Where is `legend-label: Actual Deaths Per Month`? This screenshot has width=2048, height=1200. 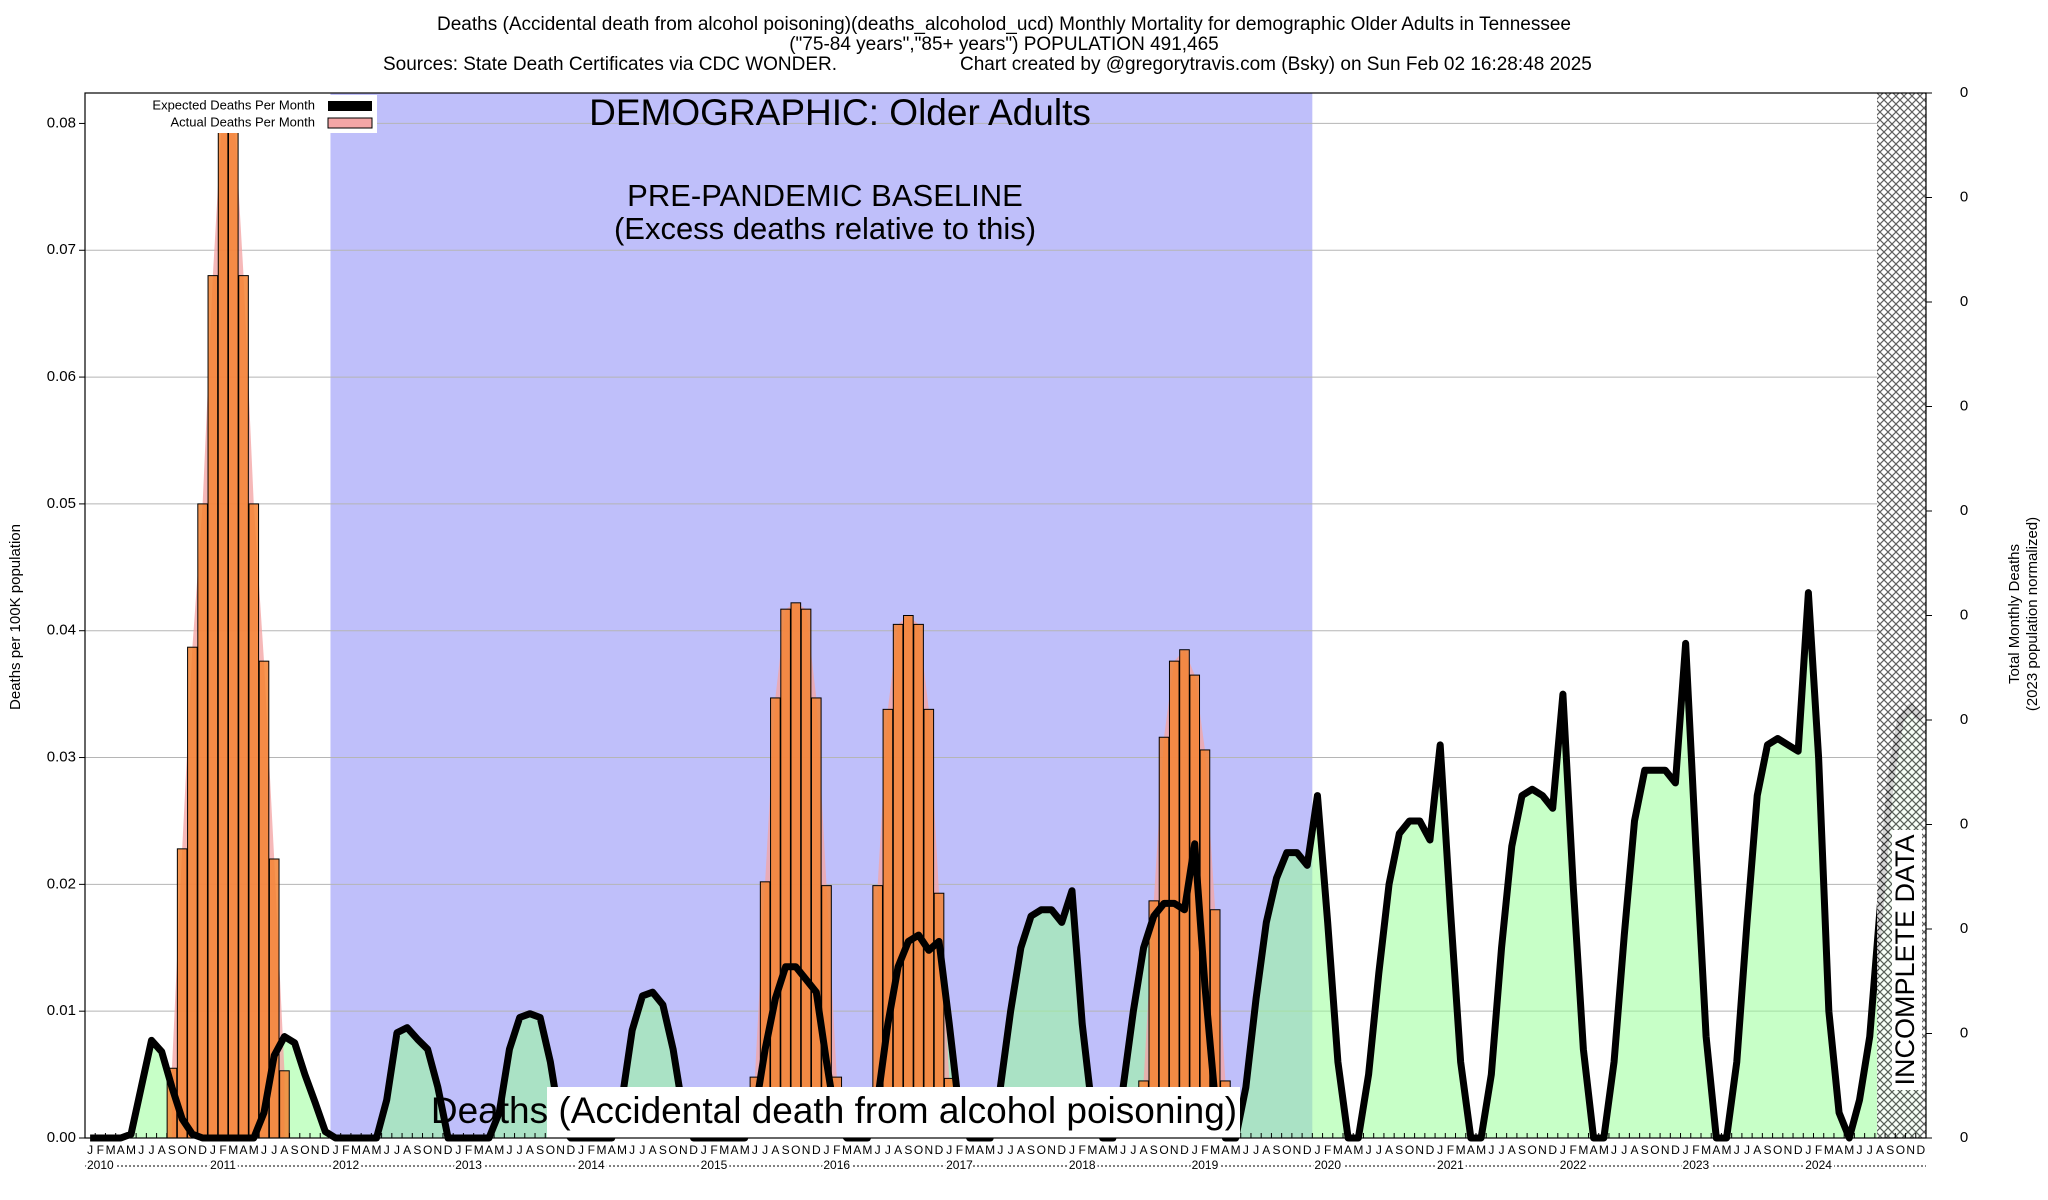 legend-label: Actual Deaths Per Month is located at coordinates (242, 121).